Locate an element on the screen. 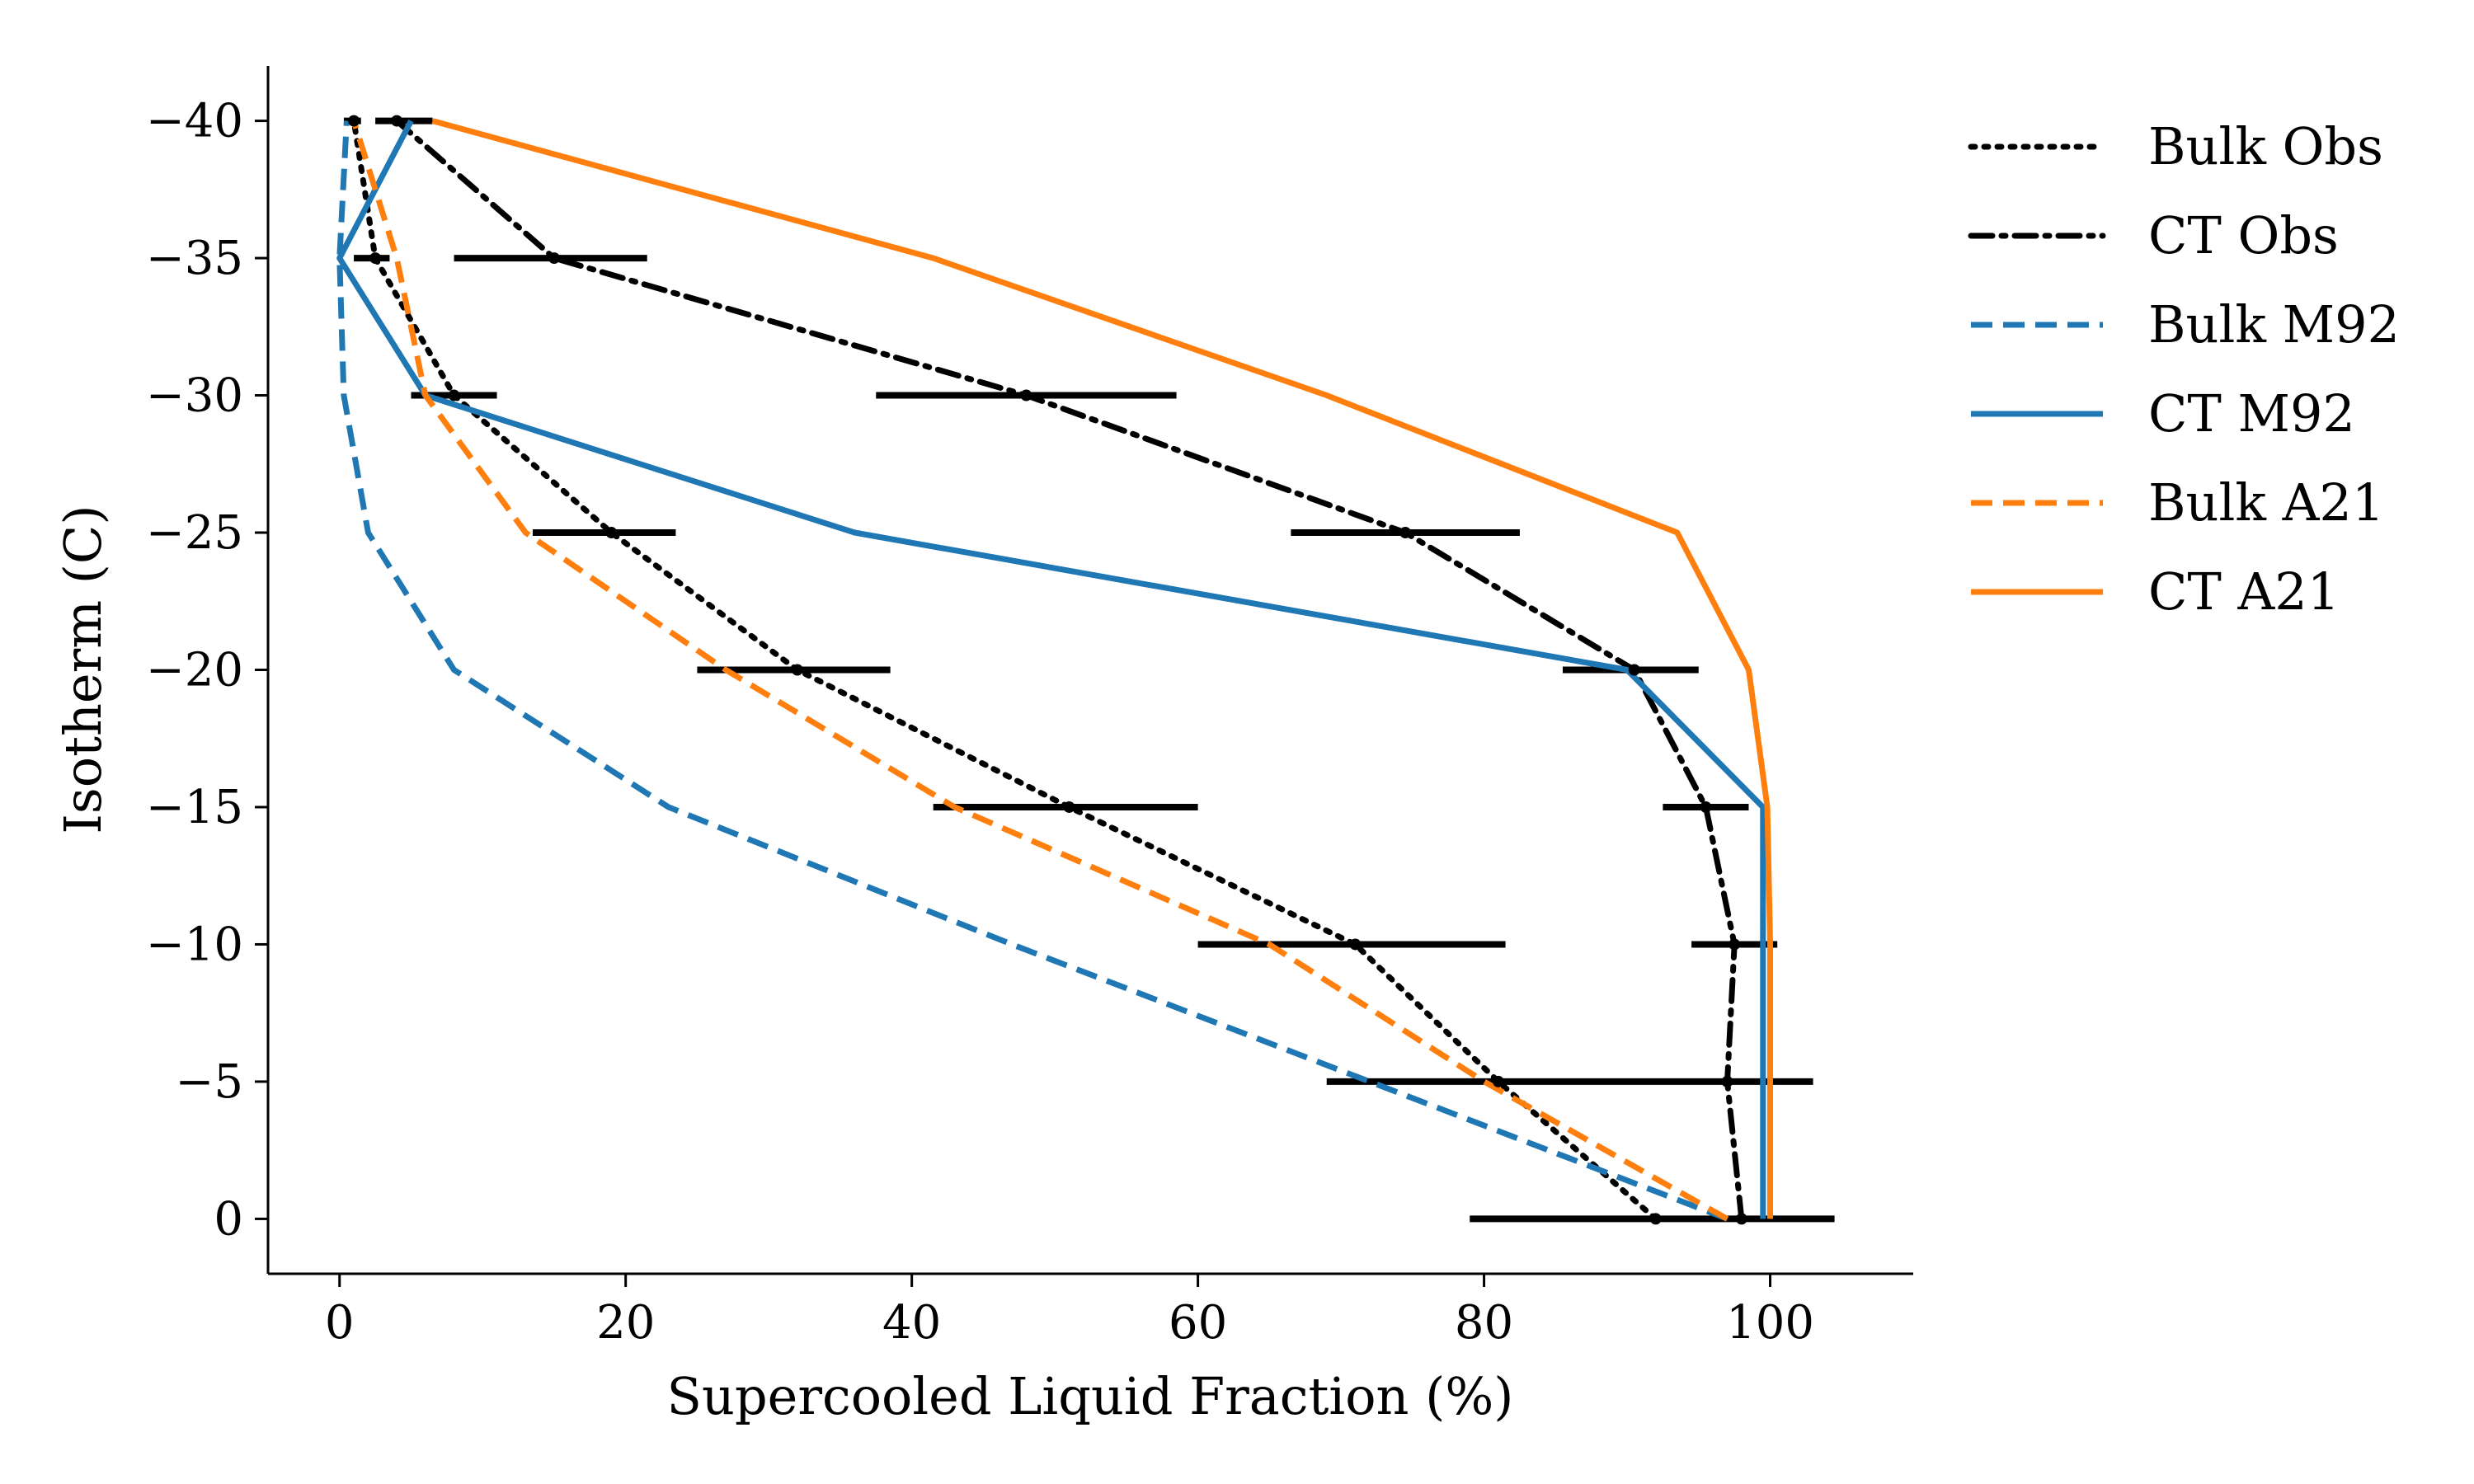 The image size is (2474, 1484). x-tick-label-2: 40 is located at coordinates (911, 1323).